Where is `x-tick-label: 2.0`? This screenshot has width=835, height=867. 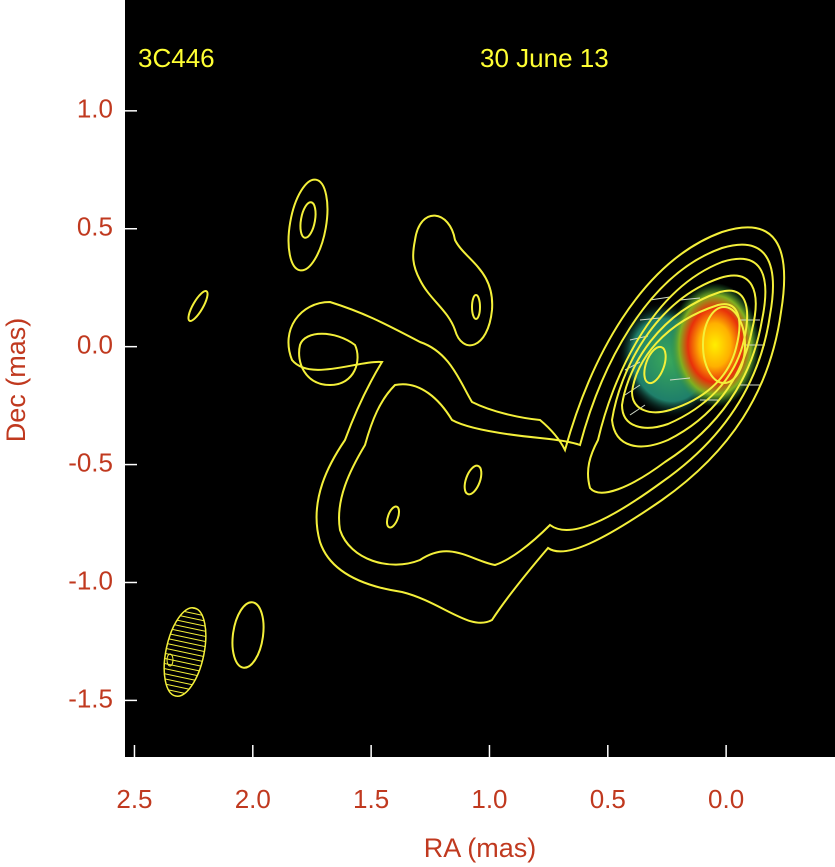 x-tick-label: 2.0 is located at coordinates (253, 799).